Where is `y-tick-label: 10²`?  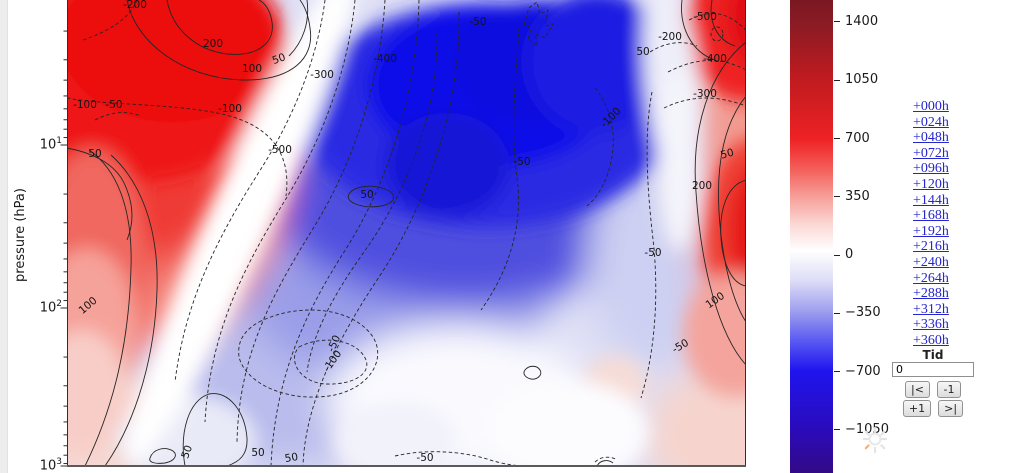 y-tick-label: 10² is located at coordinates (50, 307).